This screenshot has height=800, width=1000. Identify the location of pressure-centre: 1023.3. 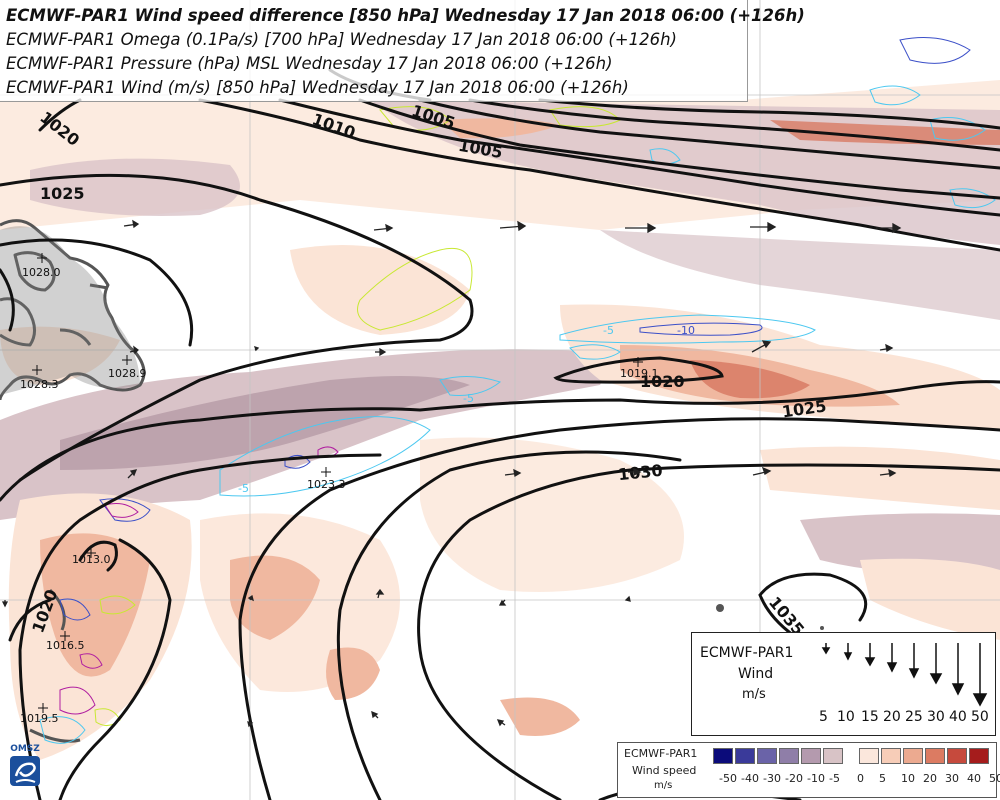
(326, 479).